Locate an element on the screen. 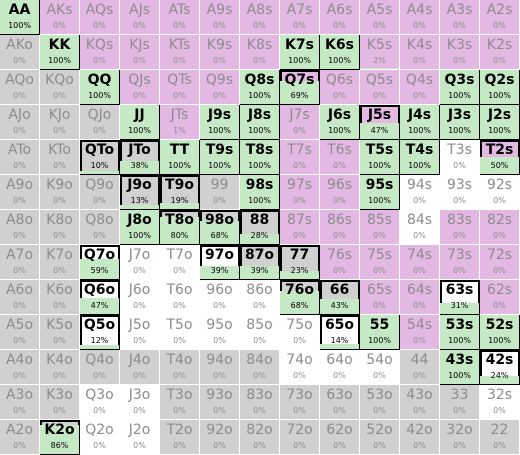  hand-cell-t3s: T3s 0% is located at coordinates (460, 157).